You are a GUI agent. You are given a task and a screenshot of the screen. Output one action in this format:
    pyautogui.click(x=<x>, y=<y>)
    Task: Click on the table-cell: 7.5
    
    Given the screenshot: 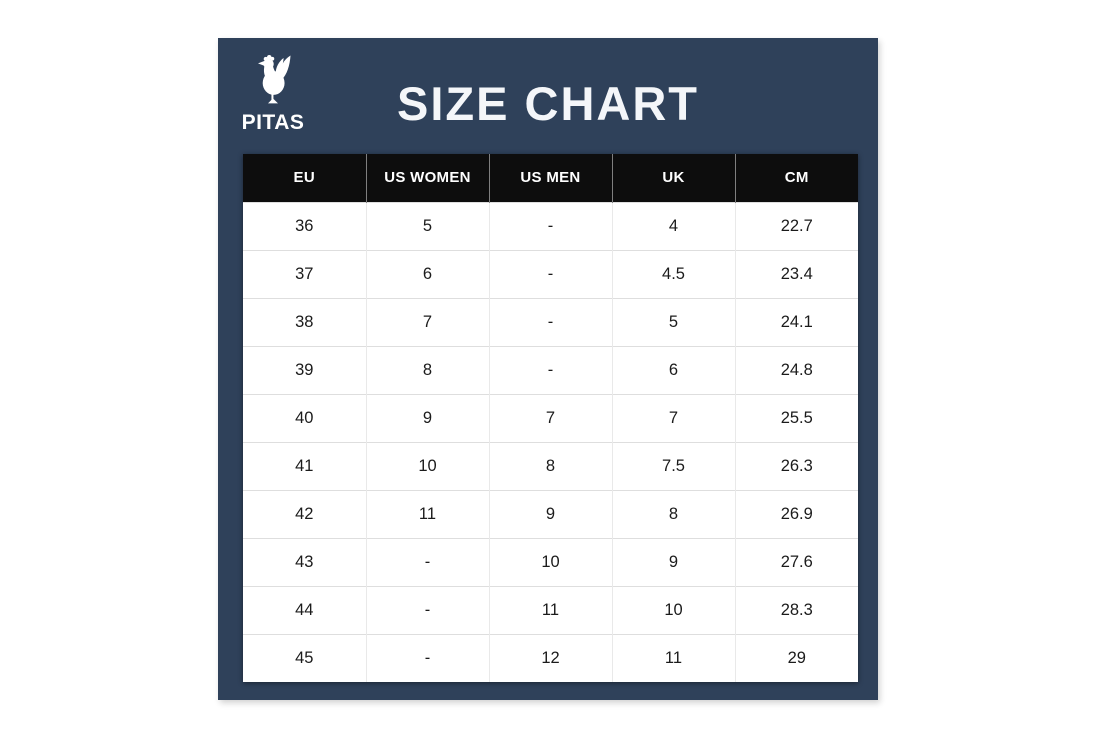 What is the action you would take?
    pyautogui.click(x=673, y=465)
    